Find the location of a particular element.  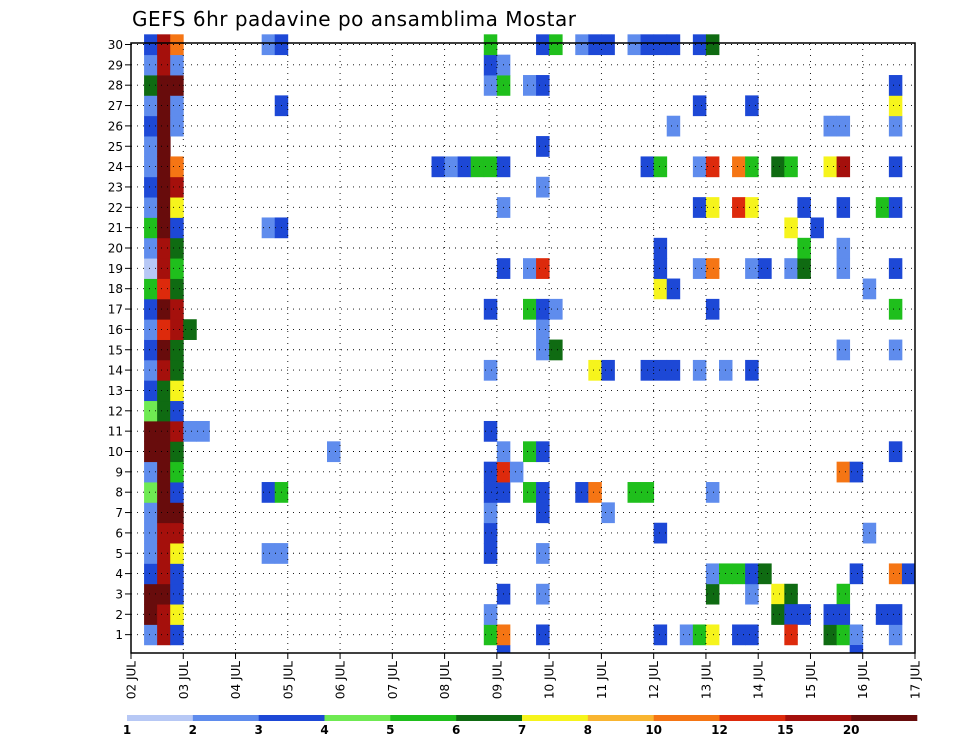

y-tick-label: 21 is located at coordinates (115, 228).